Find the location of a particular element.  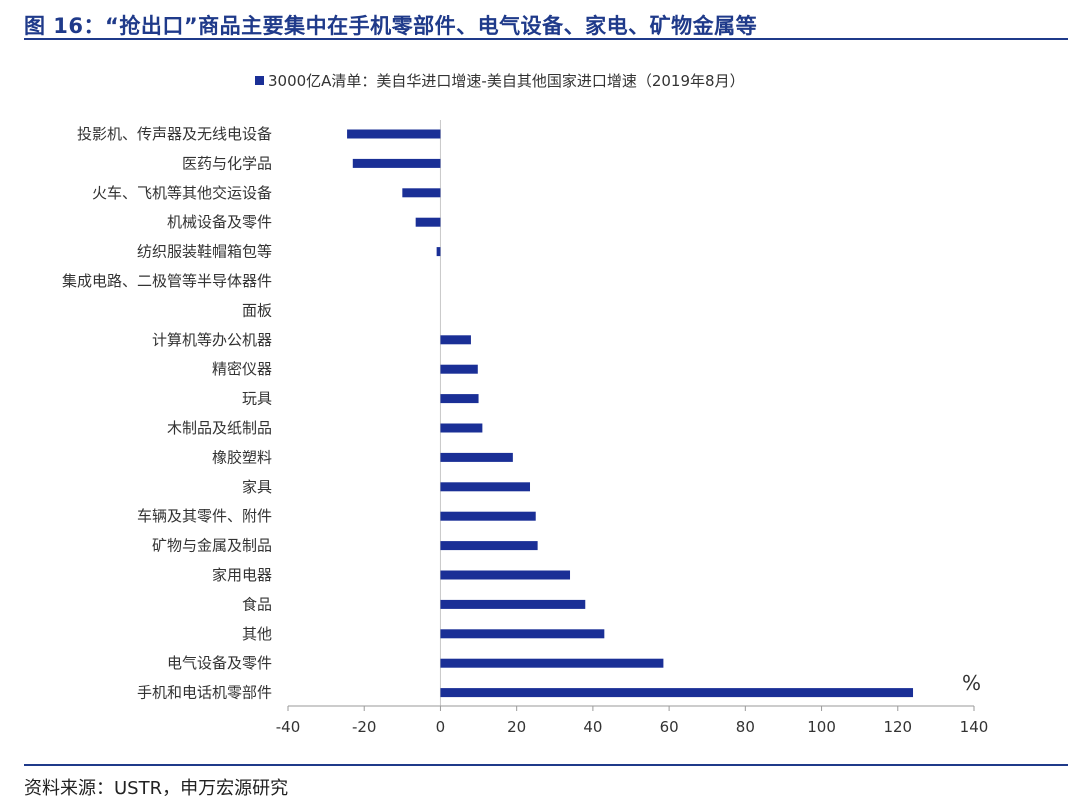

category-label: 火车、飞机等其他交运设备 is located at coordinates (182, 193).